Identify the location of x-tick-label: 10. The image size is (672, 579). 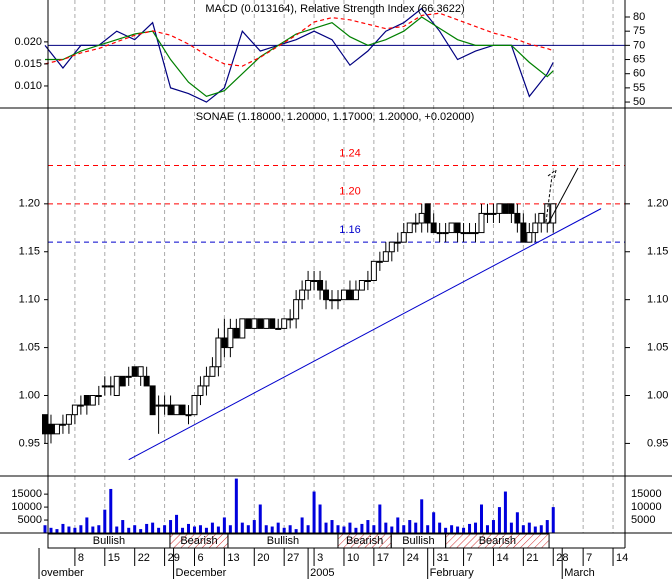
(353, 558).